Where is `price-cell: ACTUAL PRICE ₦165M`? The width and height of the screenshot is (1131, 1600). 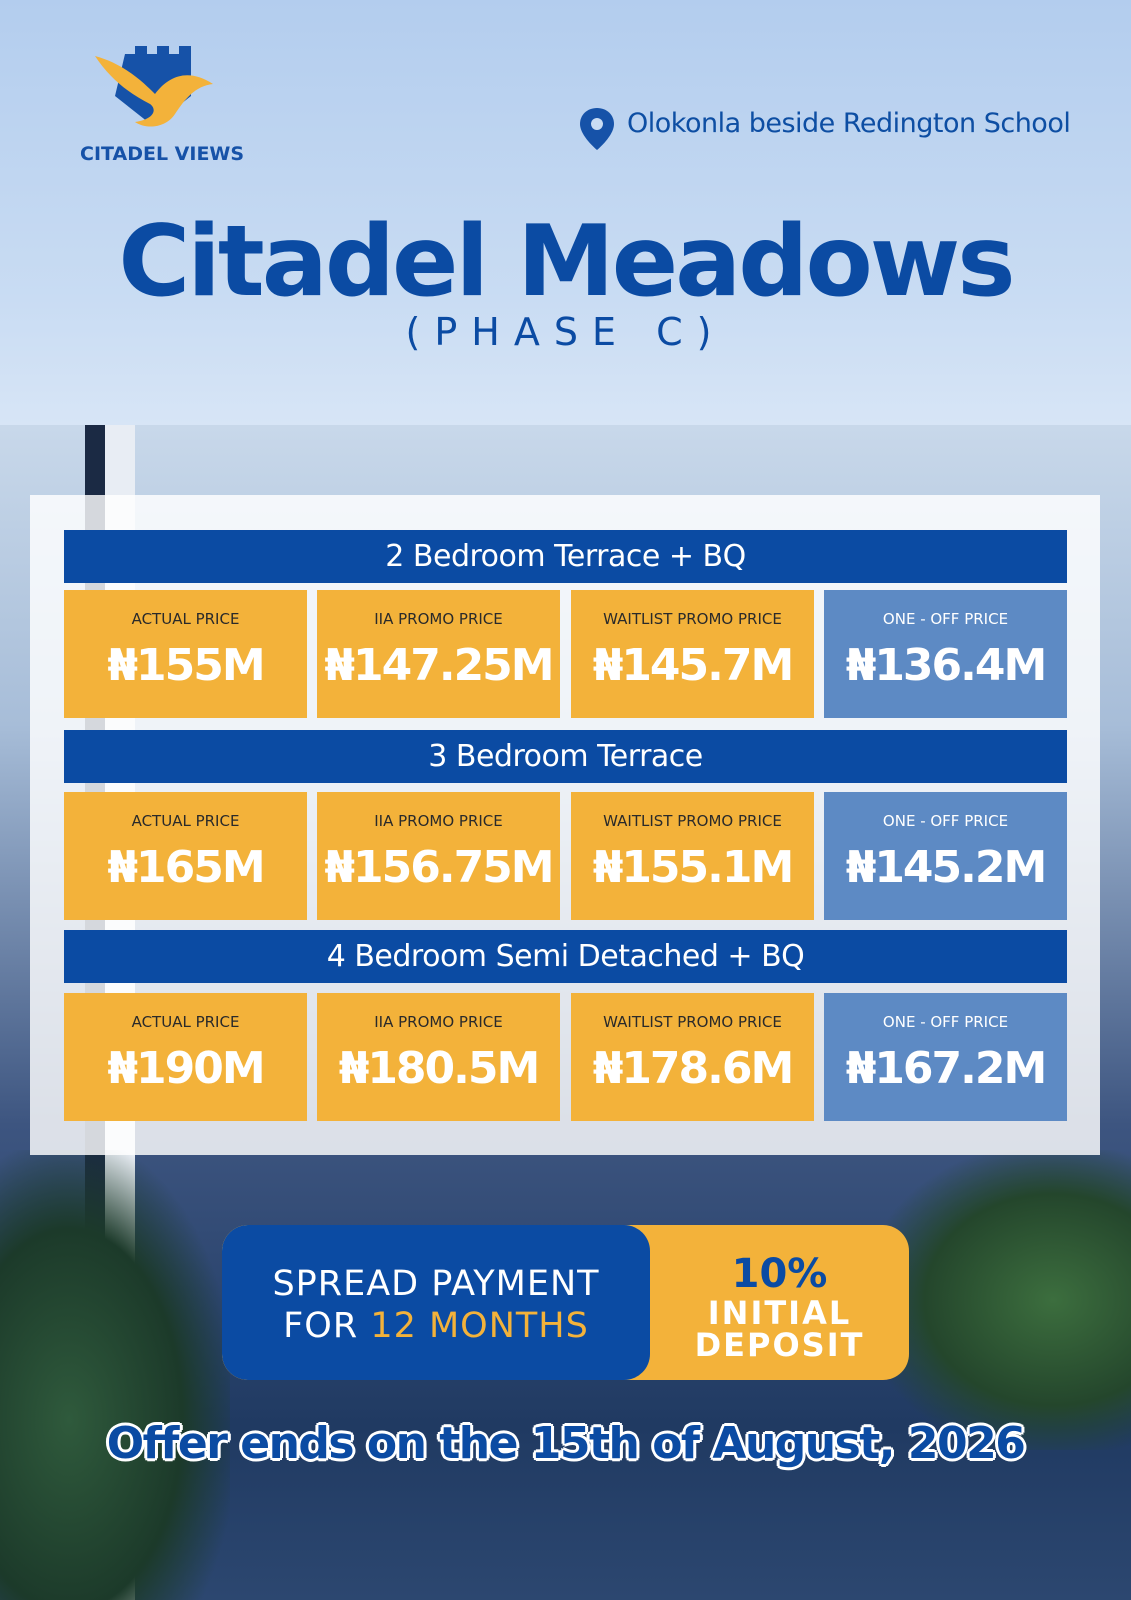
price-cell: ACTUAL PRICE ₦165M is located at coordinates (185, 856).